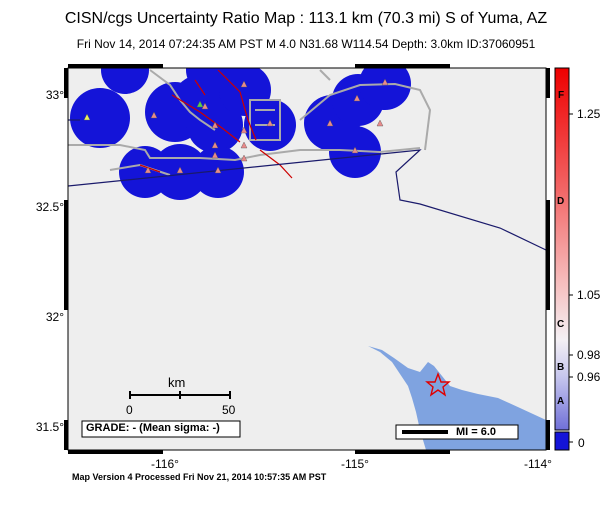 This screenshot has height=519, width=612. Describe the element at coordinates (561, 367) in the screenshot. I see `grade-letter-b: B` at that location.